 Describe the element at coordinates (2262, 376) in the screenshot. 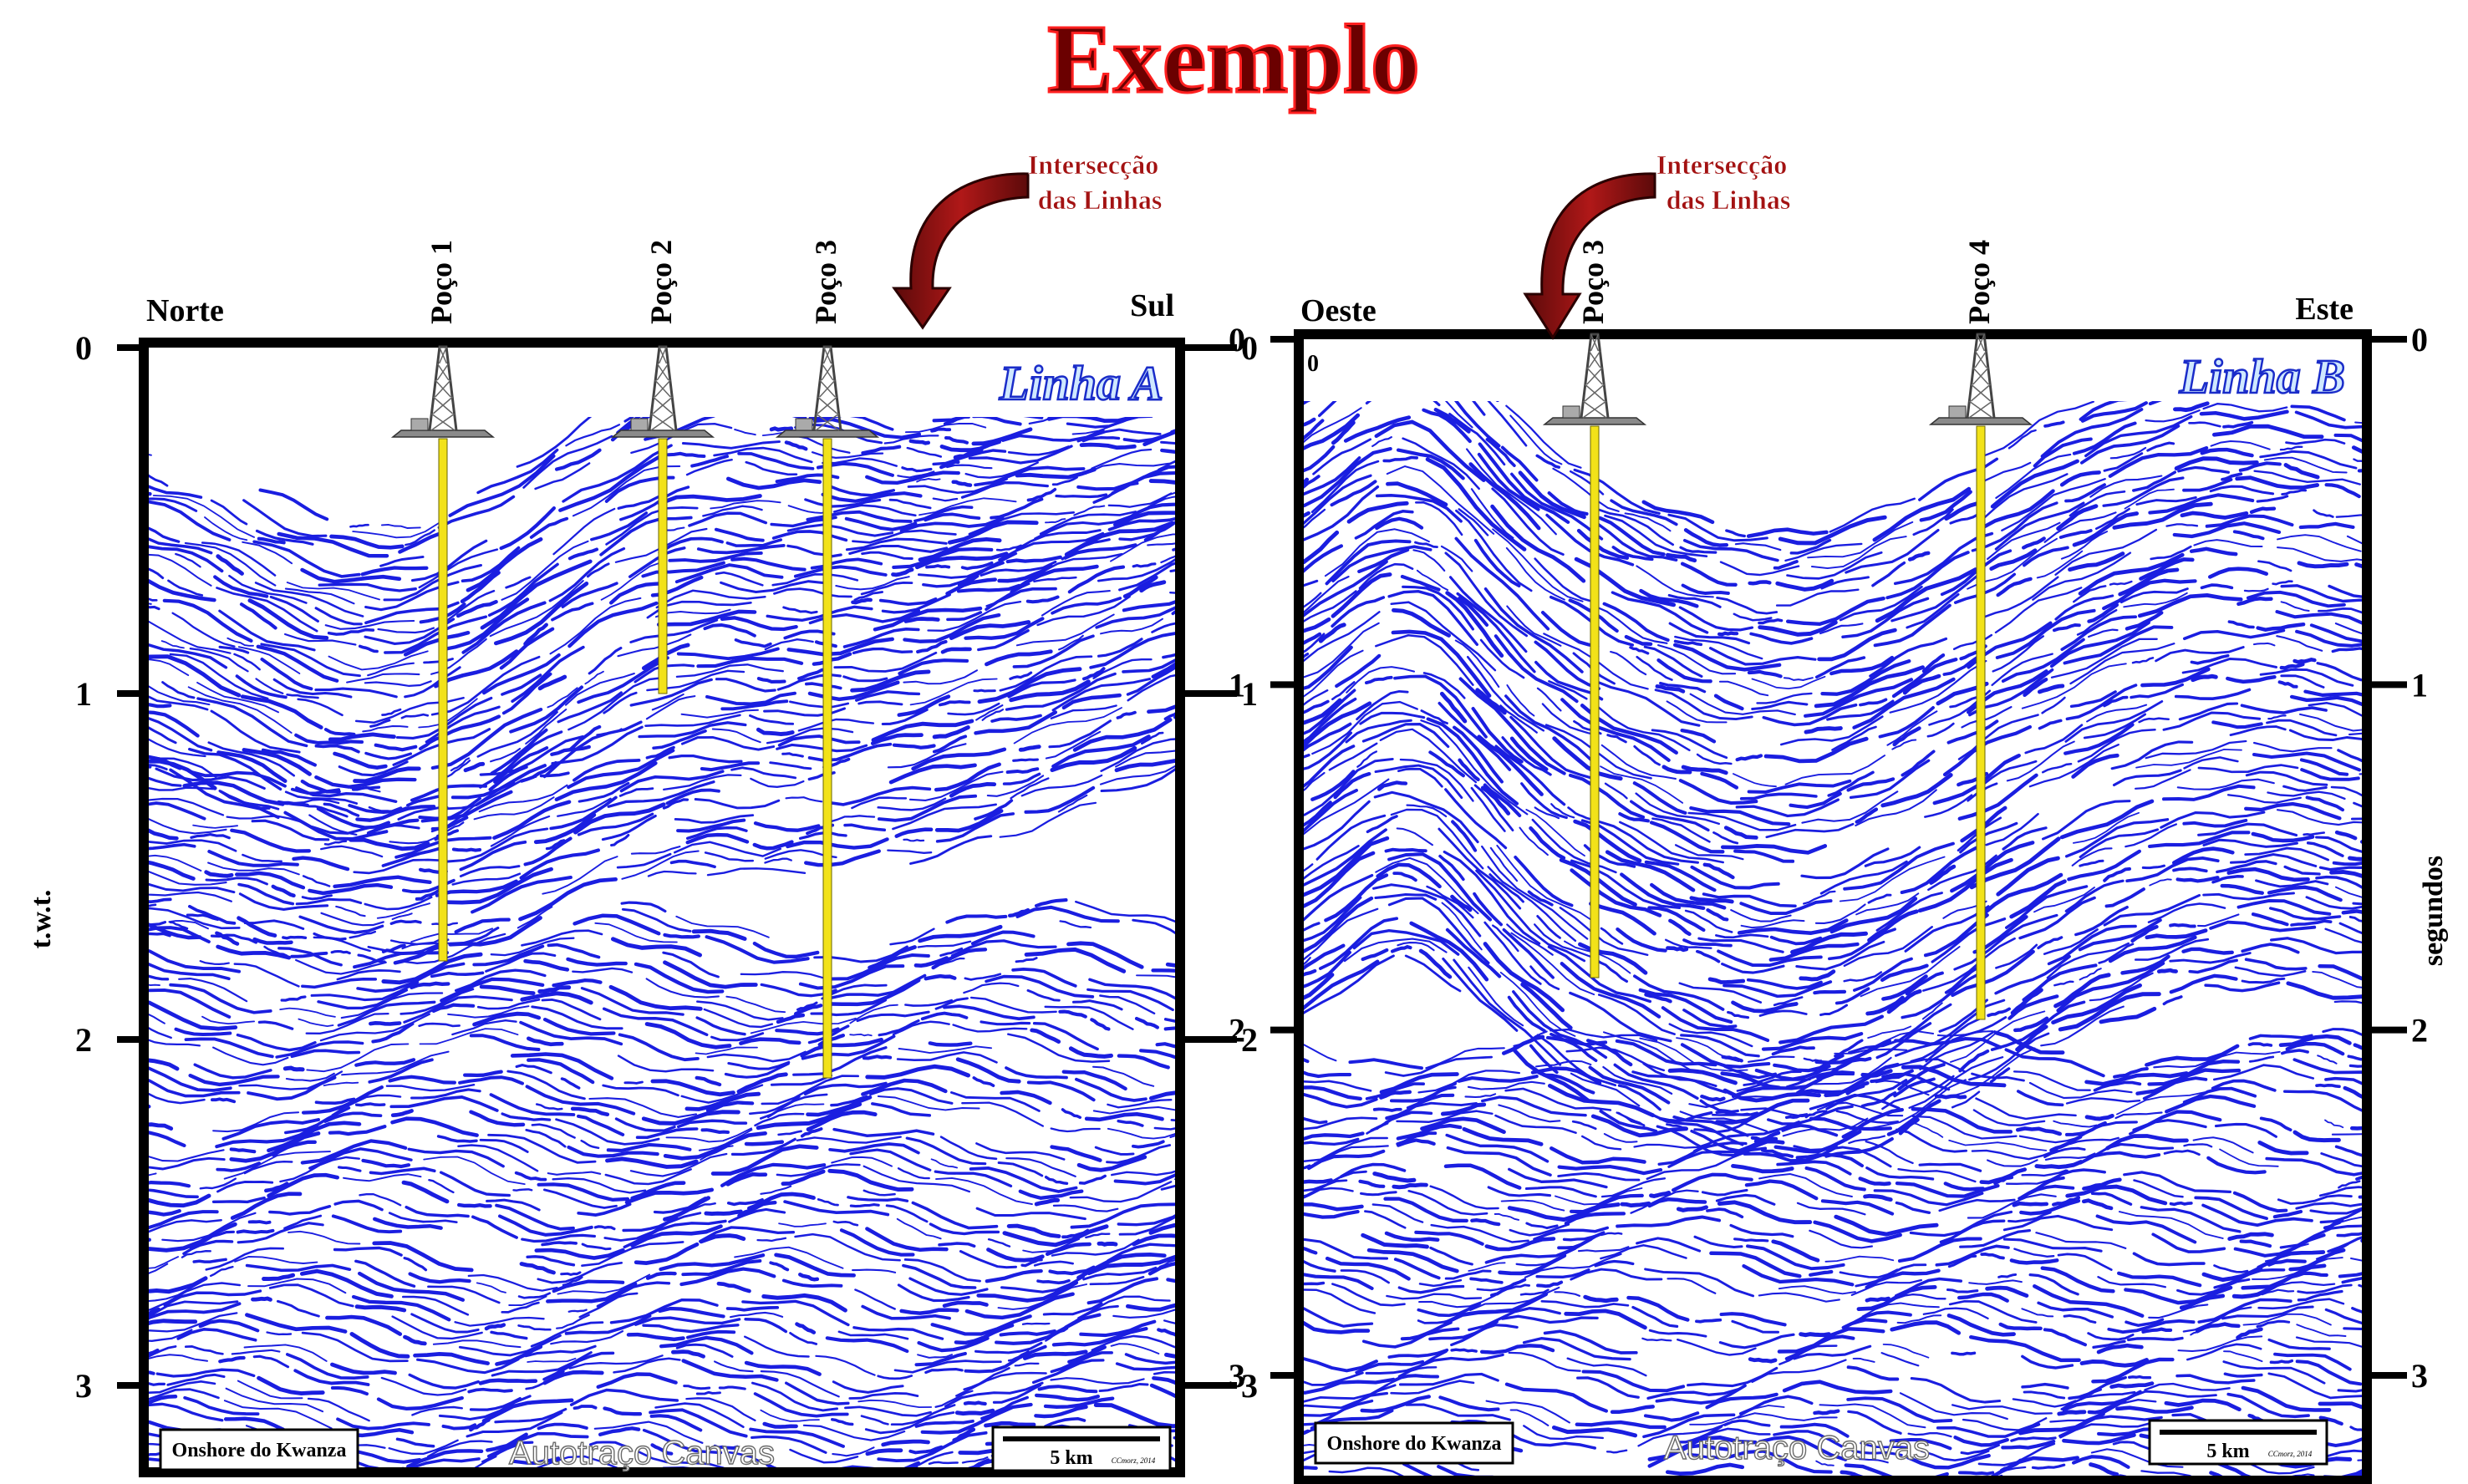

I see `panel-b-line-name: Linha B` at that location.